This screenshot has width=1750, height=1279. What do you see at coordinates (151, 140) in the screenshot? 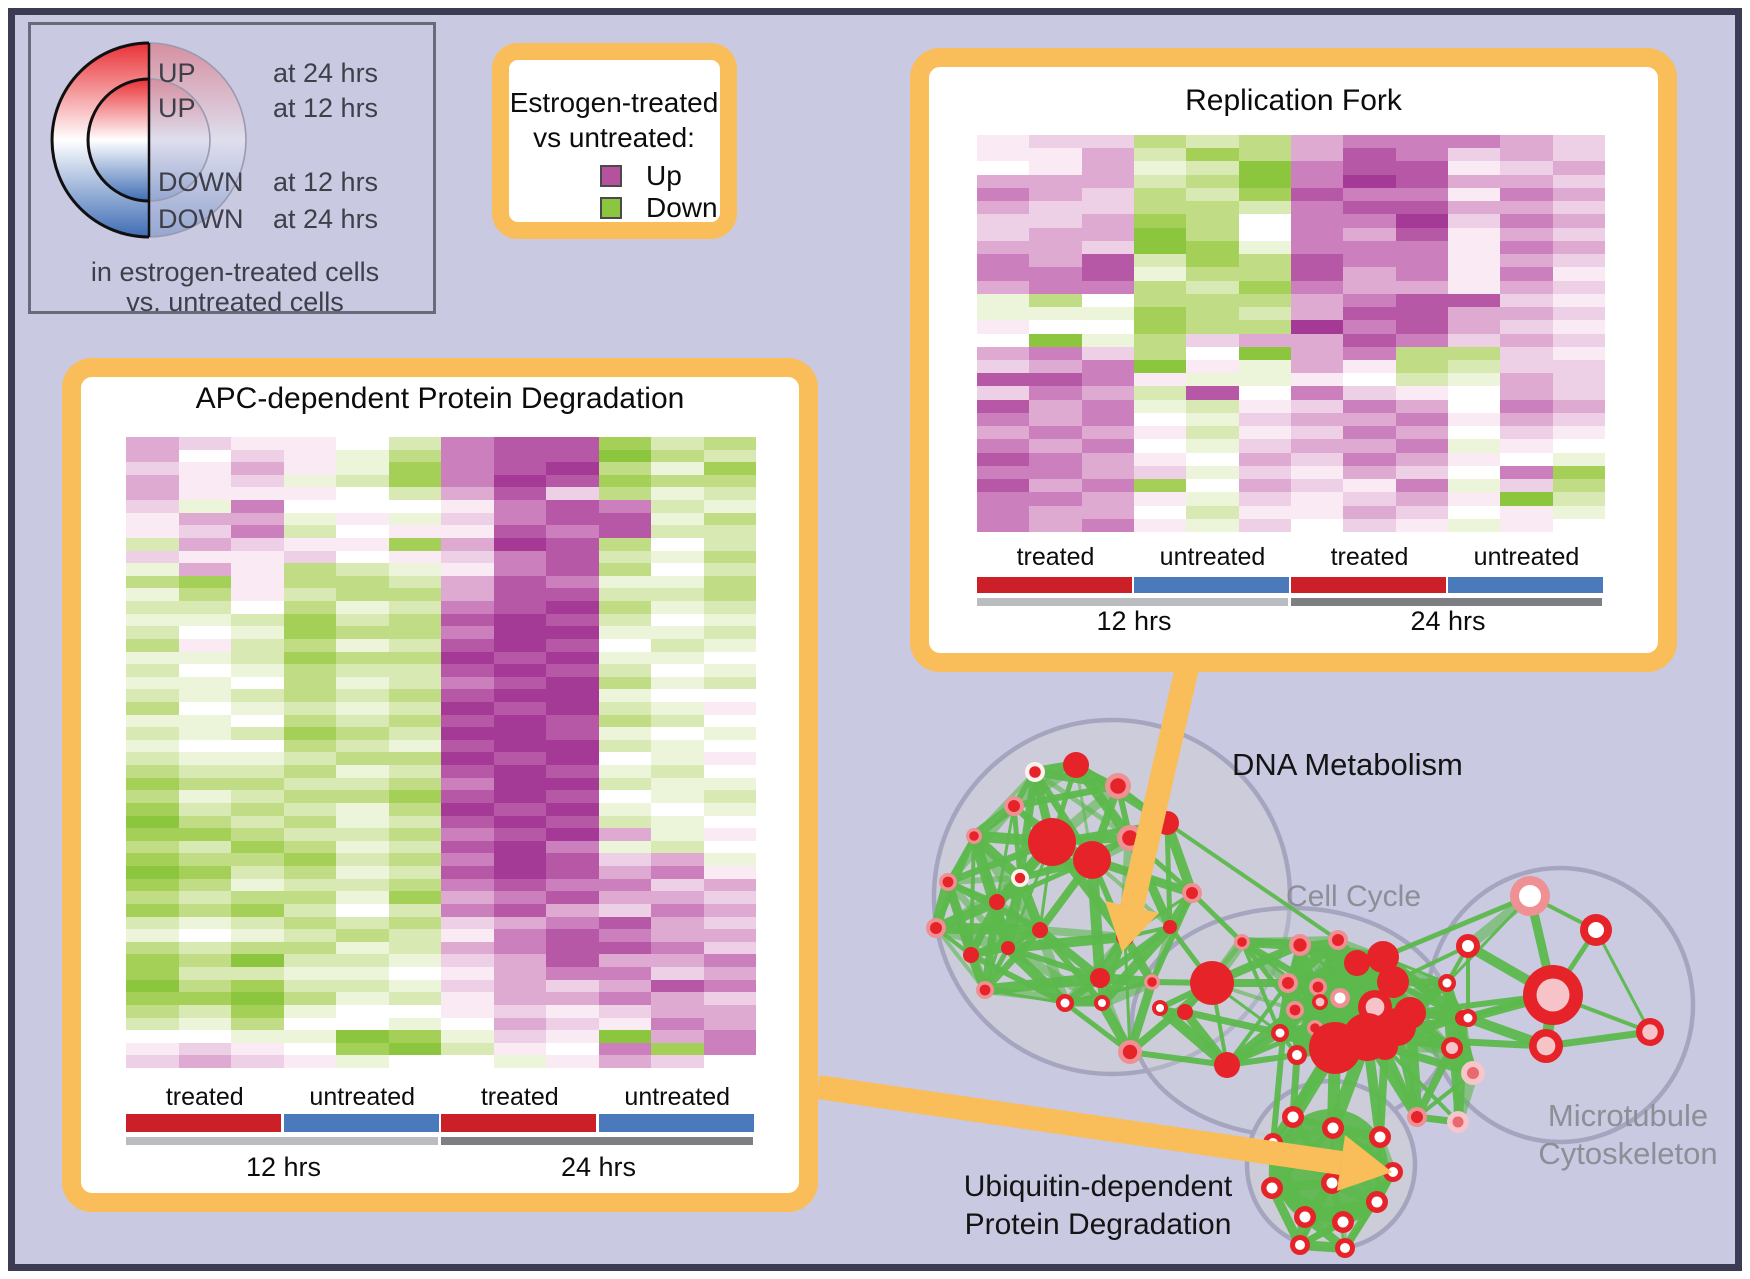
I see `updown-rings-icon` at bounding box center [151, 140].